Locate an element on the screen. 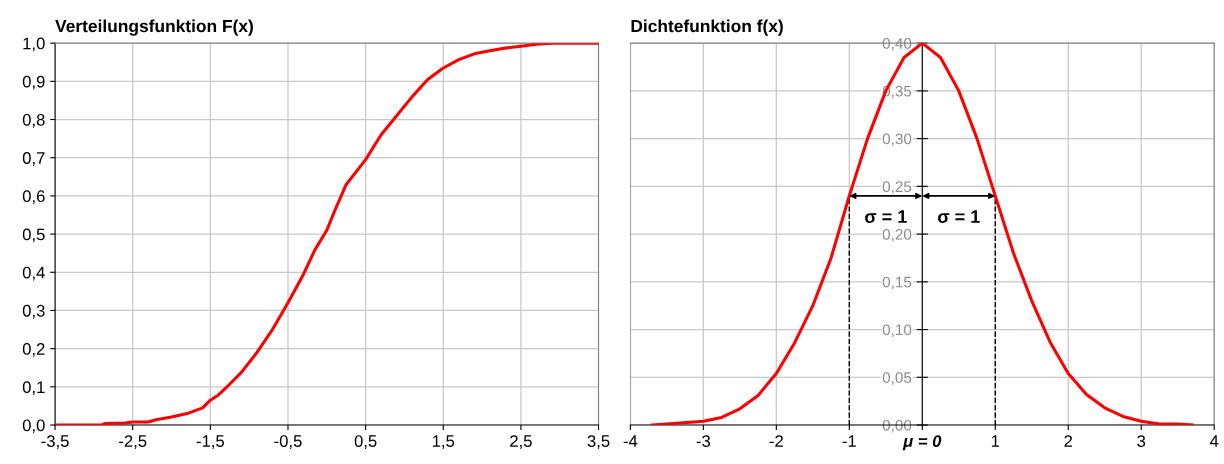 The height and width of the screenshot is (464, 1224). x-tick-label: 2 is located at coordinates (1068, 441).